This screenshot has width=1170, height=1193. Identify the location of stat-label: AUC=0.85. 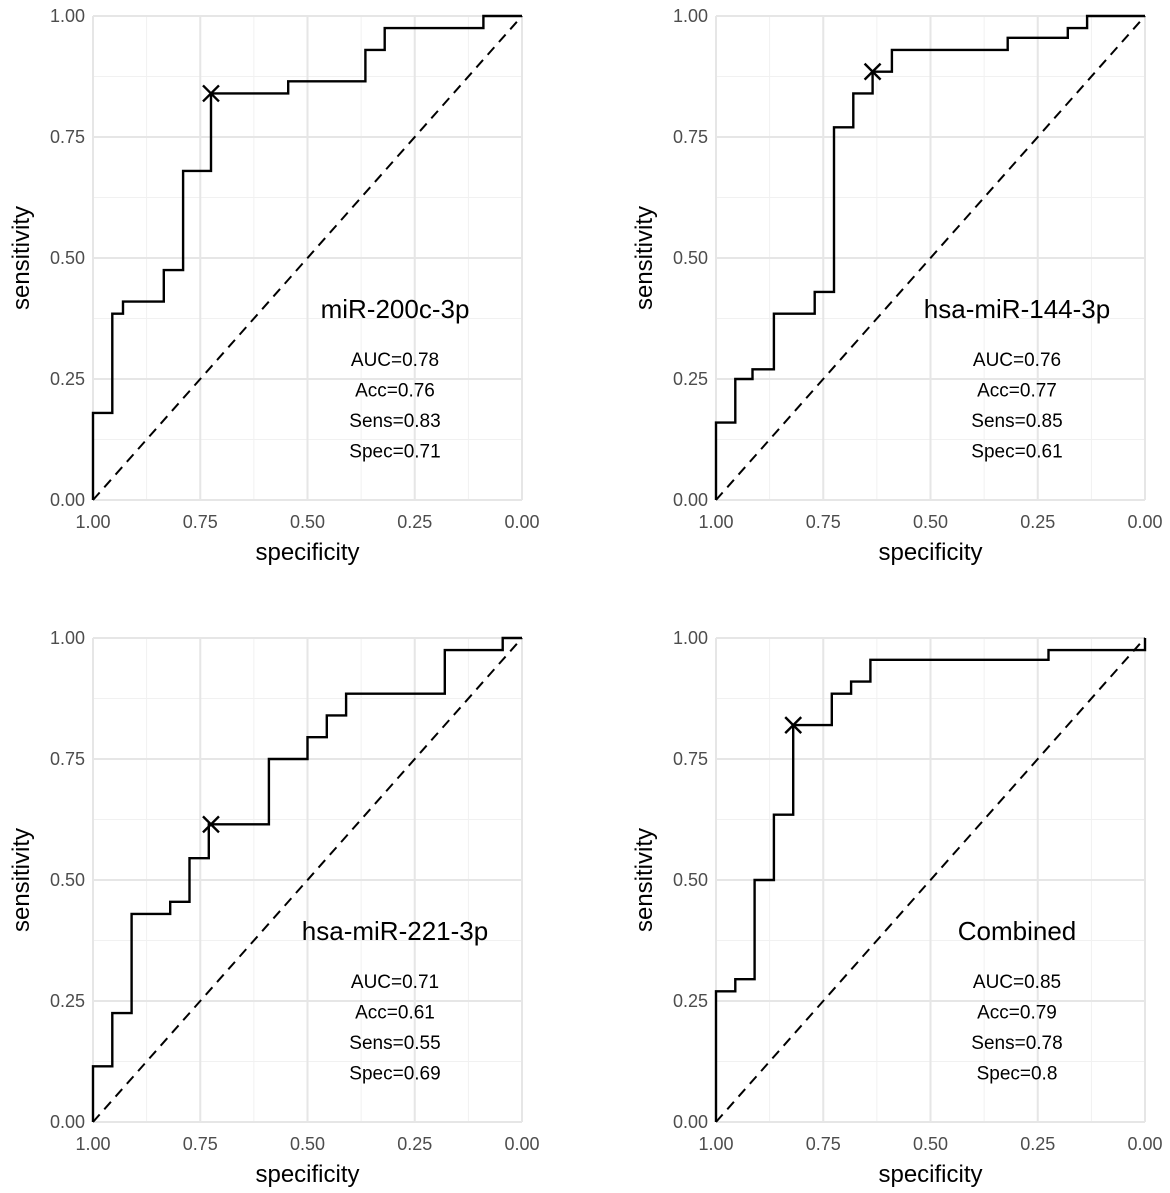
(1017, 982).